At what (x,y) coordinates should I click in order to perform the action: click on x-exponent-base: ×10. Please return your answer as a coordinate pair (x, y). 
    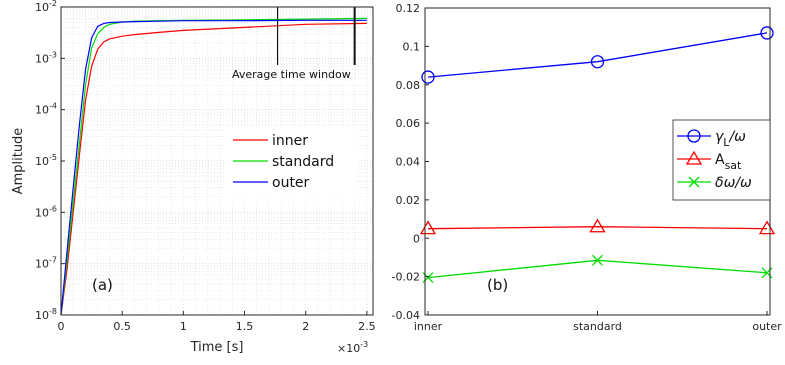
    Looking at the image, I should click on (348, 348).